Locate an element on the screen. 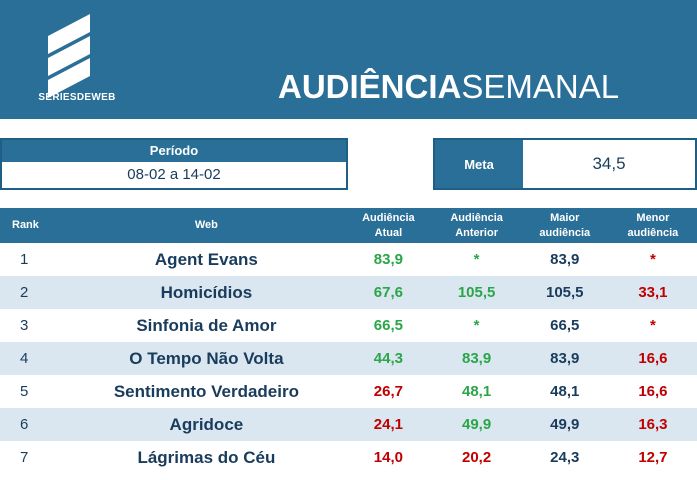 The width and height of the screenshot is (697, 480). cell-atual: 14,0 is located at coordinates (388, 457).